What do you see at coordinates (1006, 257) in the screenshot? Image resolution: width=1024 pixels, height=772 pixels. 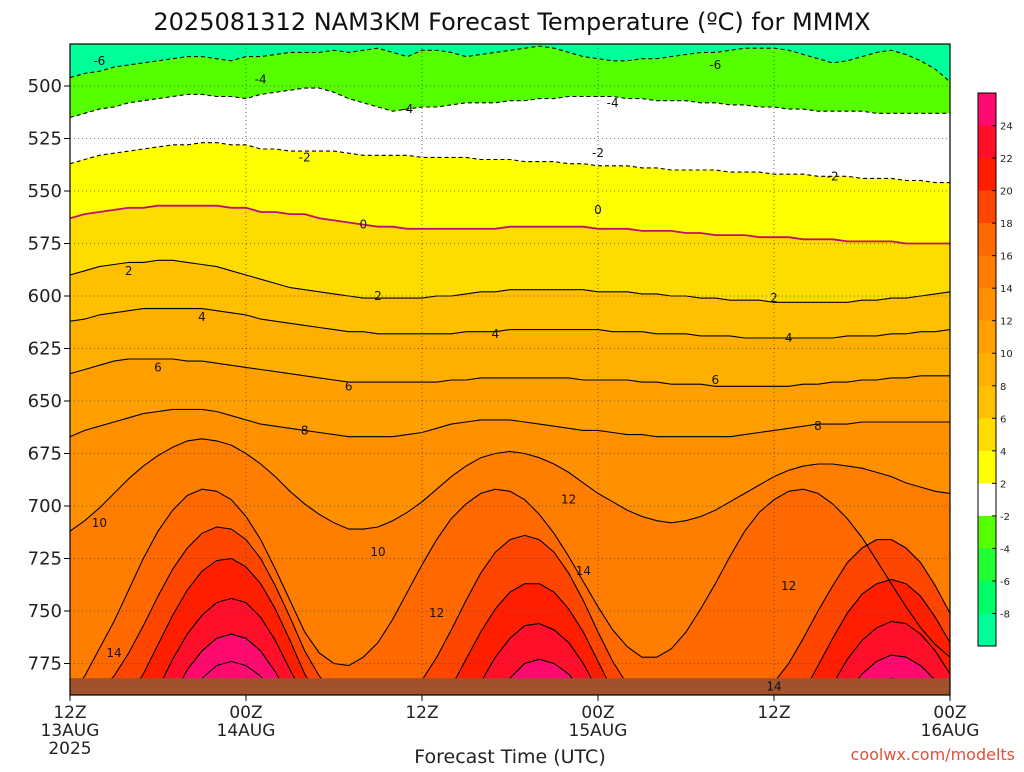 I see `colorbar-label: 16` at bounding box center [1006, 257].